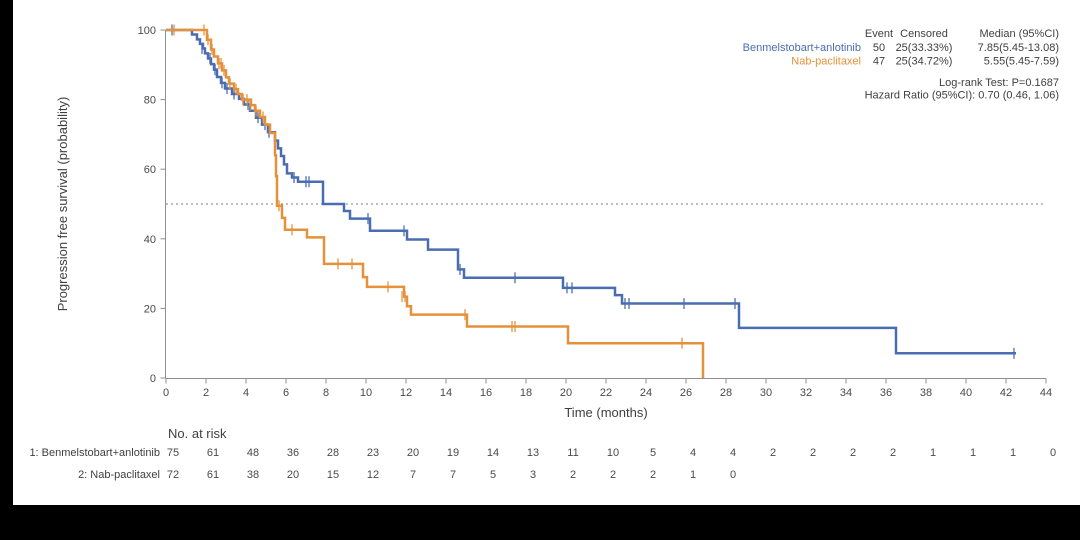 Image resolution: width=1080 pixels, height=540 pixels. What do you see at coordinates (150, 309) in the screenshot?
I see `y-tick-label: 20` at bounding box center [150, 309].